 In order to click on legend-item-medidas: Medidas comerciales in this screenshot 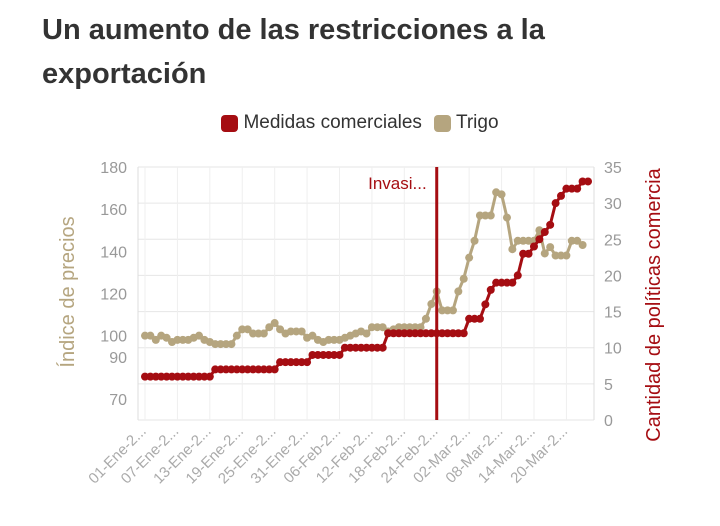, I will do `click(321, 123)`.